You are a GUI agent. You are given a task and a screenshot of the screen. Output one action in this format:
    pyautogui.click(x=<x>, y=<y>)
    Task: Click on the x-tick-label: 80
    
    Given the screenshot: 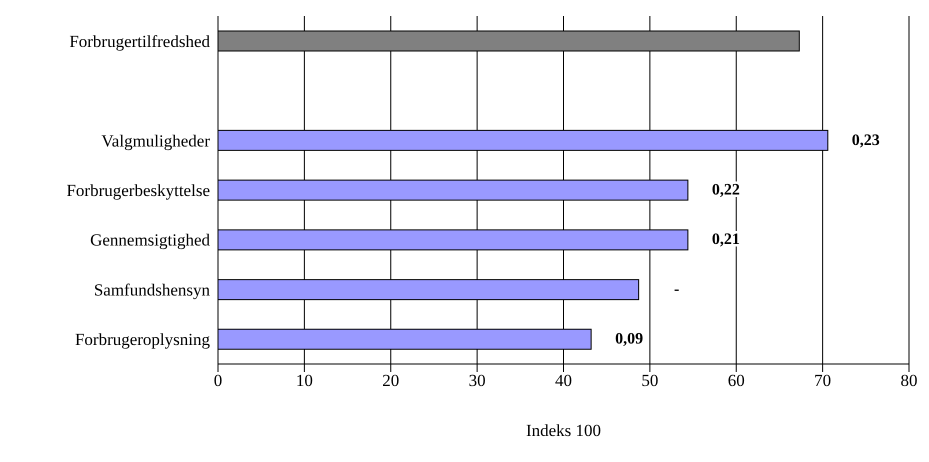 What is the action you would take?
    pyautogui.click(x=909, y=380)
    